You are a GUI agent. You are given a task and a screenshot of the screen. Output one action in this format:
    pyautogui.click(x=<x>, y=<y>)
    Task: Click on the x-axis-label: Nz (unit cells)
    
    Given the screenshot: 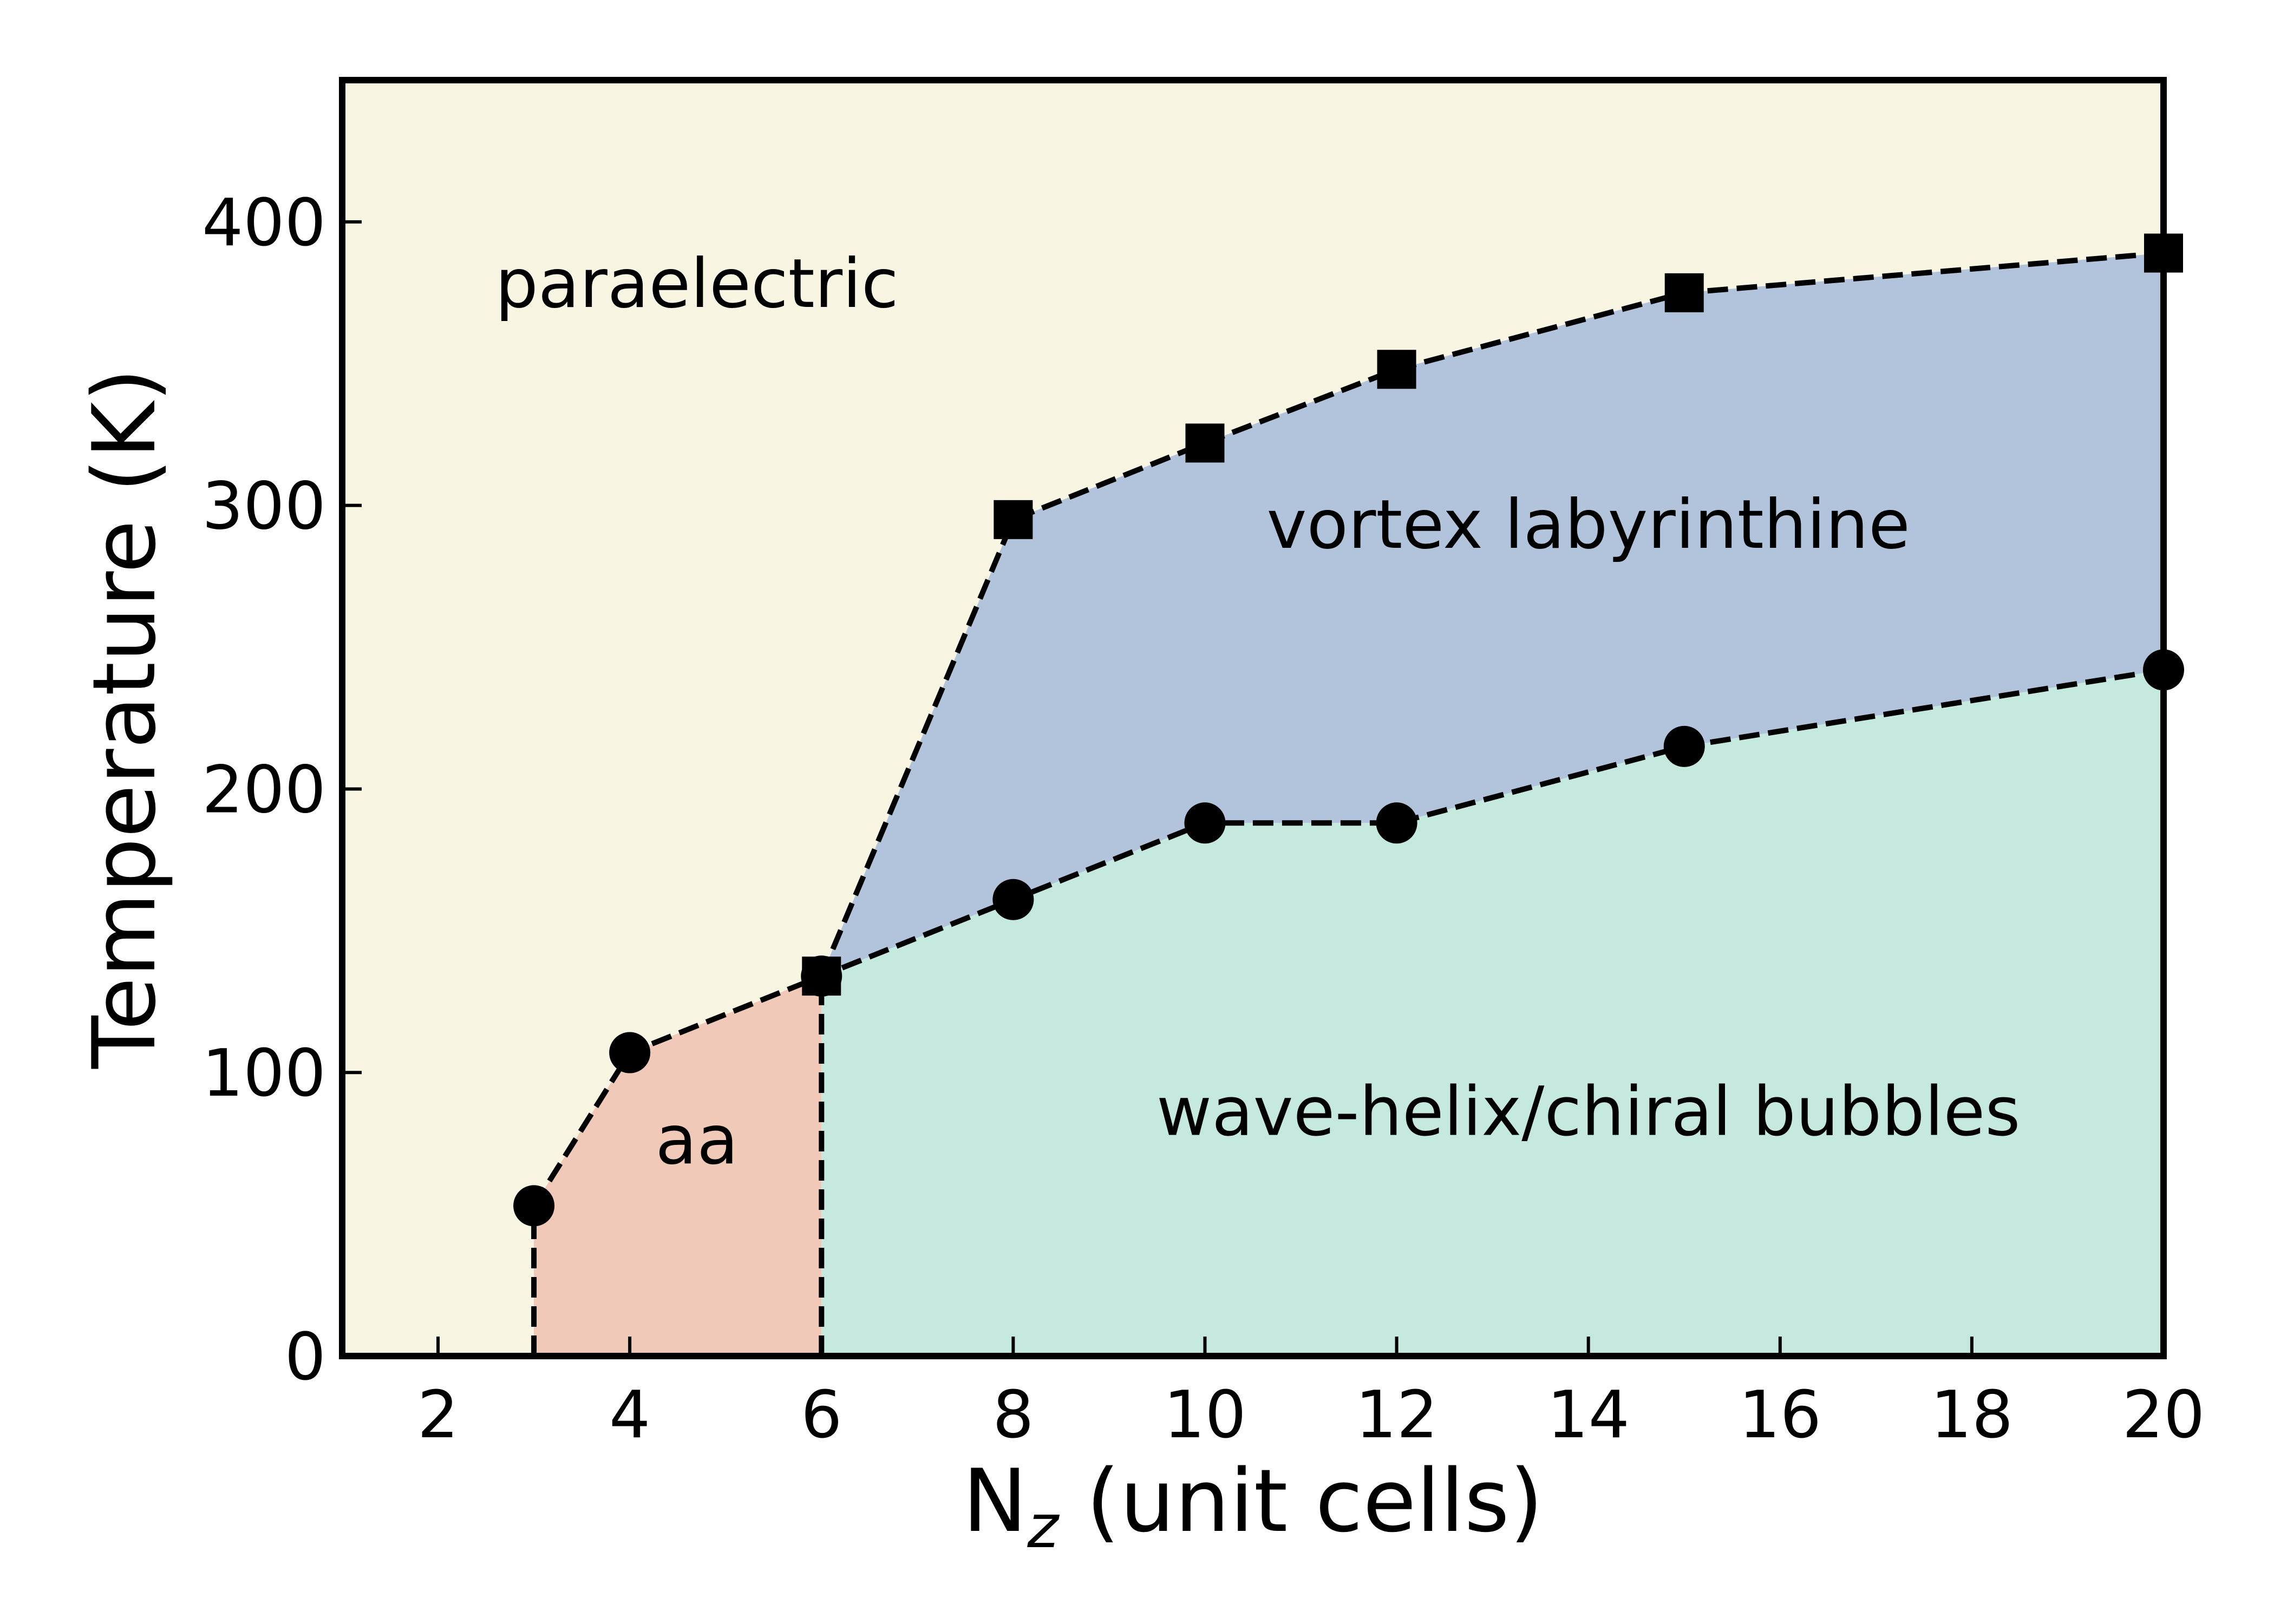 What is the action you would take?
    pyautogui.click(x=1254, y=1506)
    